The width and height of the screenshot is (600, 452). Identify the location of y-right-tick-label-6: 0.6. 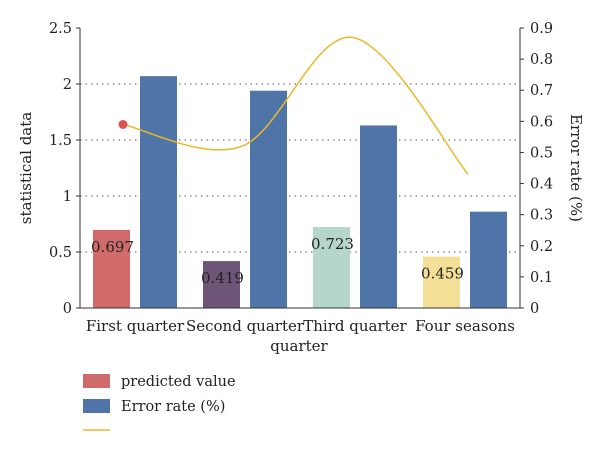
(541, 122).